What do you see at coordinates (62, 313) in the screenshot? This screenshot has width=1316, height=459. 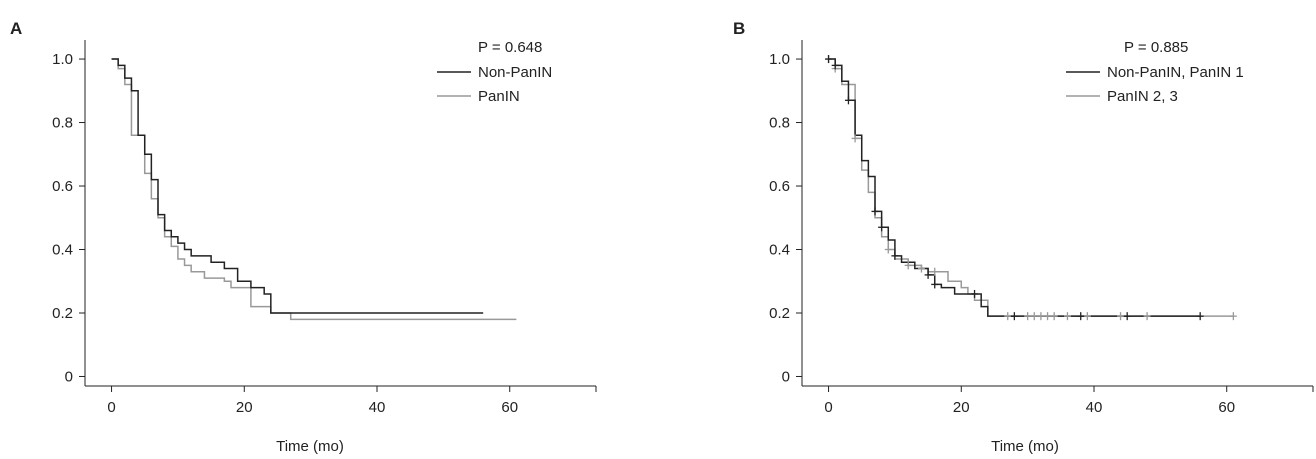 I see `panel-a-y-tick-label: 0.2` at bounding box center [62, 313].